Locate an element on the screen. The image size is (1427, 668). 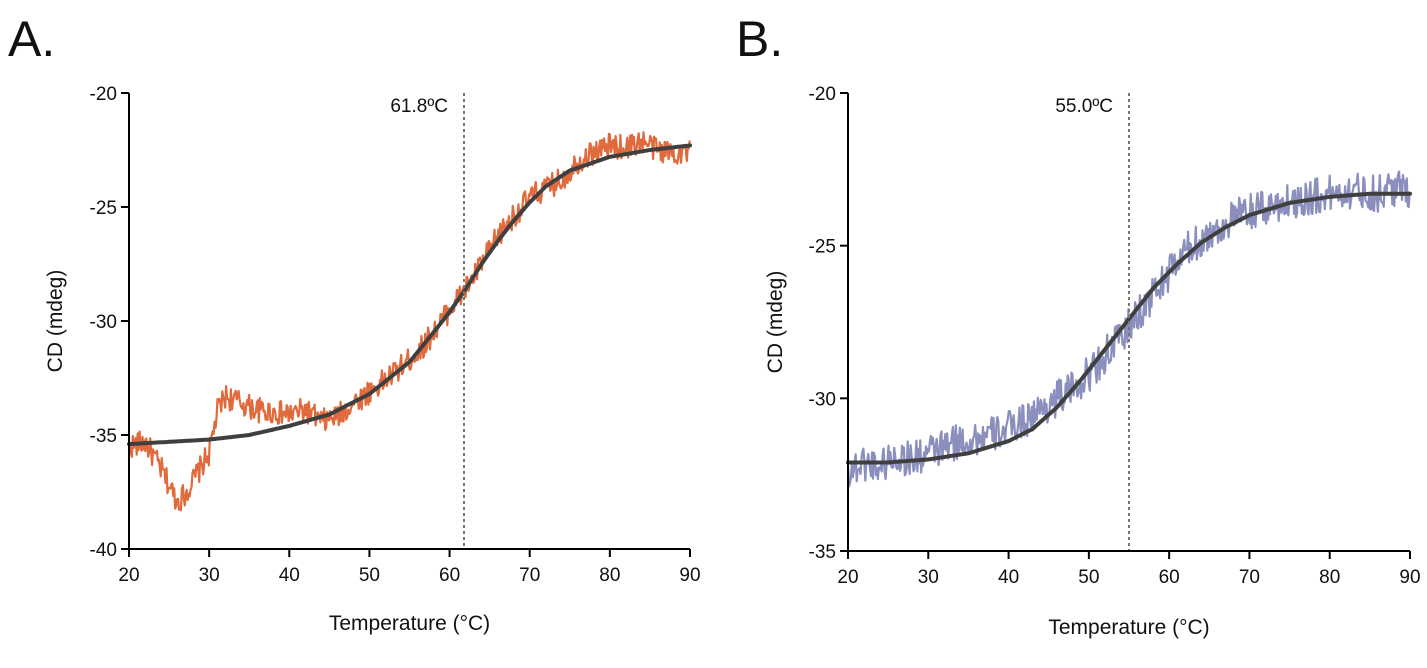
midpoint-label-1: 55.0ºC is located at coordinates (1084, 106).